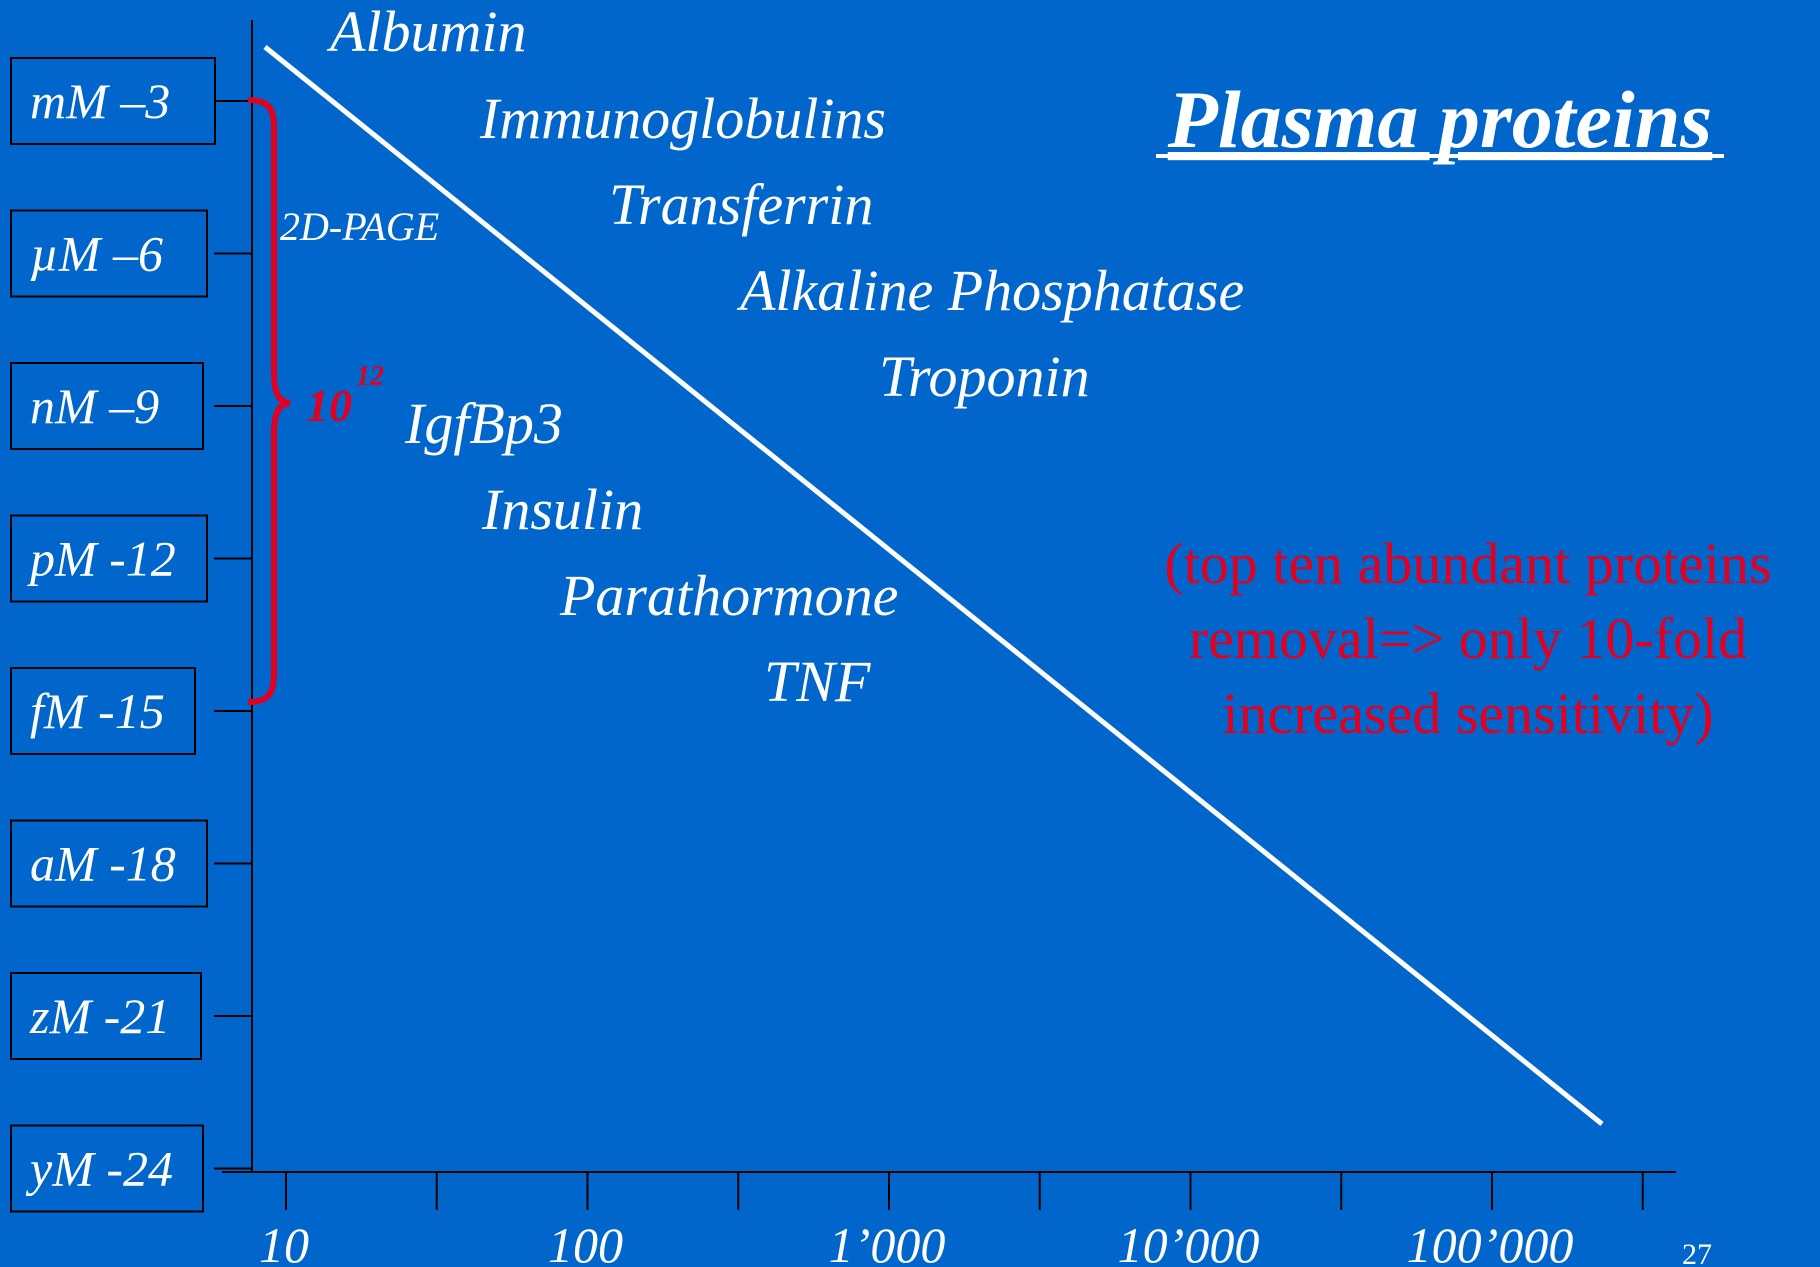  Describe the element at coordinates (101, 559) in the screenshot. I see `y-axis-label: pM -12` at that location.